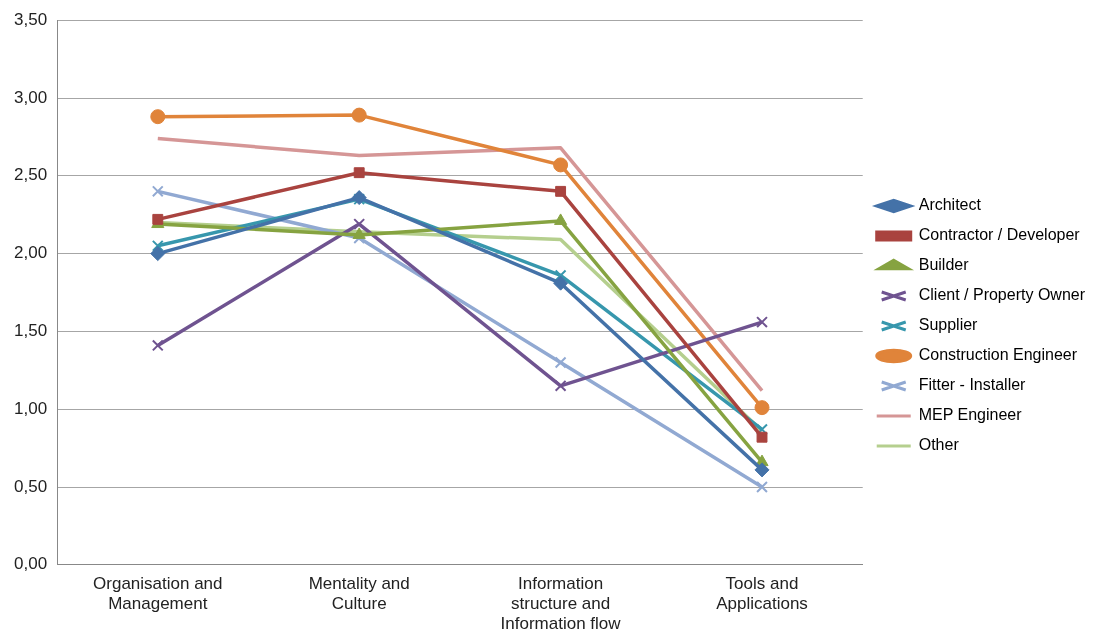 This screenshot has width=1105, height=644. I want to click on y-tick-label: 3,00, so click(30, 97).